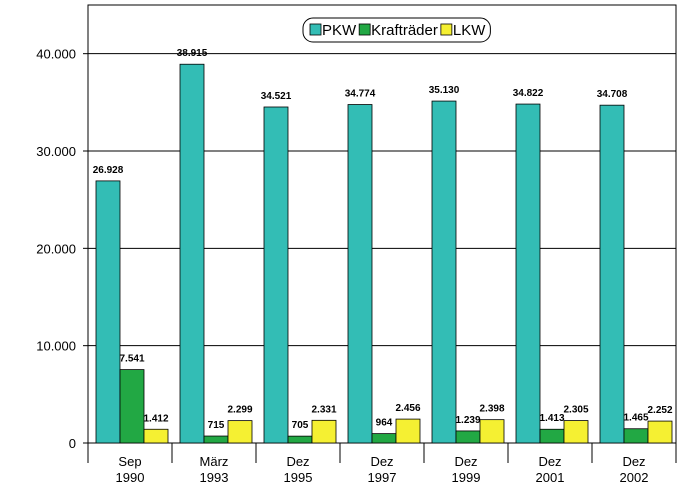 The width and height of the screenshot is (687, 488). Describe the element at coordinates (384, 423) in the screenshot. I see `value-label: 964` at that location.